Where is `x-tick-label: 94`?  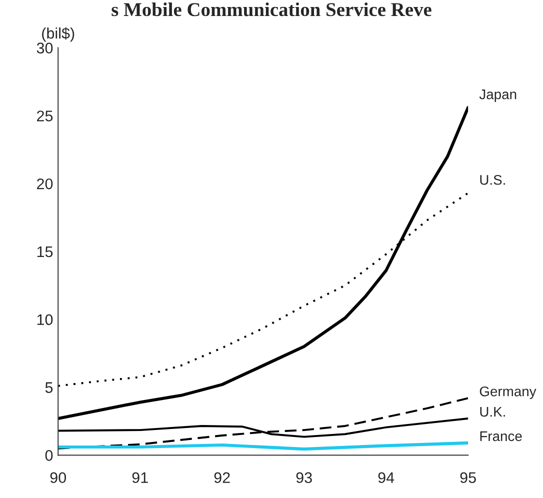 x-tick-label: 94 is located at coordinates (386, 478).